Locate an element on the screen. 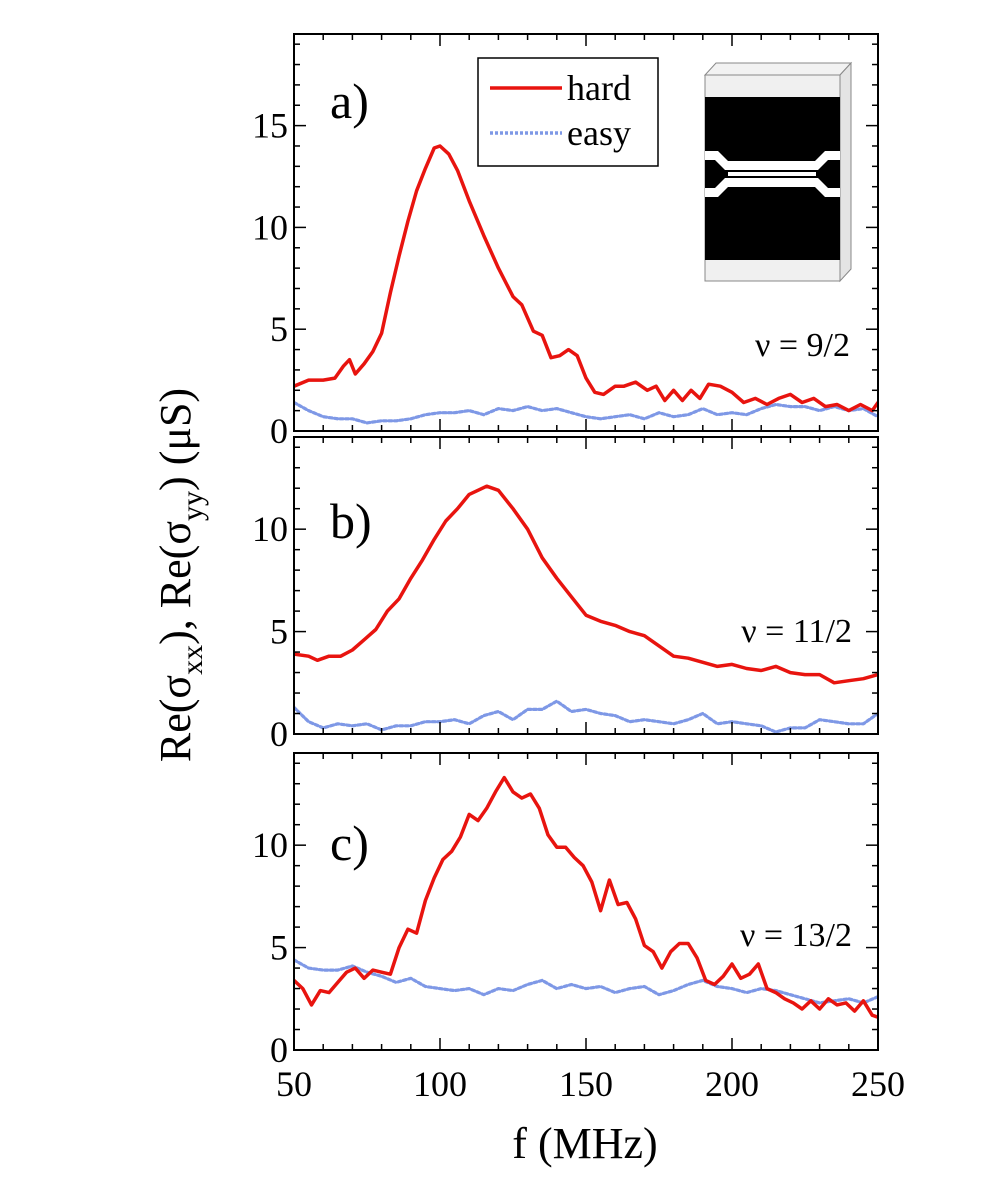 Image resolution: width=984 pixels, height=1178 pixels. y-tick-labels-b: 0 5 10 is located at coordinates (270, 631).